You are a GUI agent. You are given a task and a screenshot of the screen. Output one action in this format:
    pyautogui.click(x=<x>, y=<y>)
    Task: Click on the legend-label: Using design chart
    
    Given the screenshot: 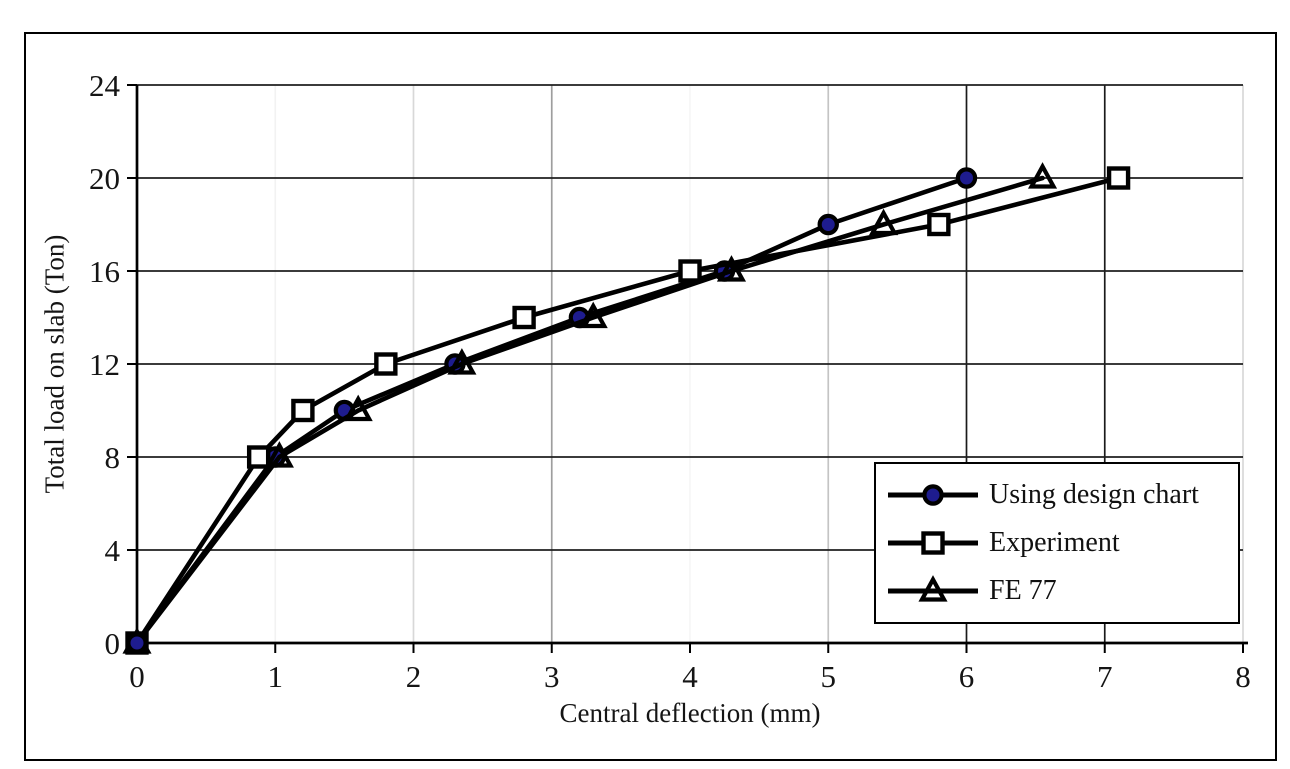 What is the action you would take?
    pyautogui.click(x=1094, y=494)
    